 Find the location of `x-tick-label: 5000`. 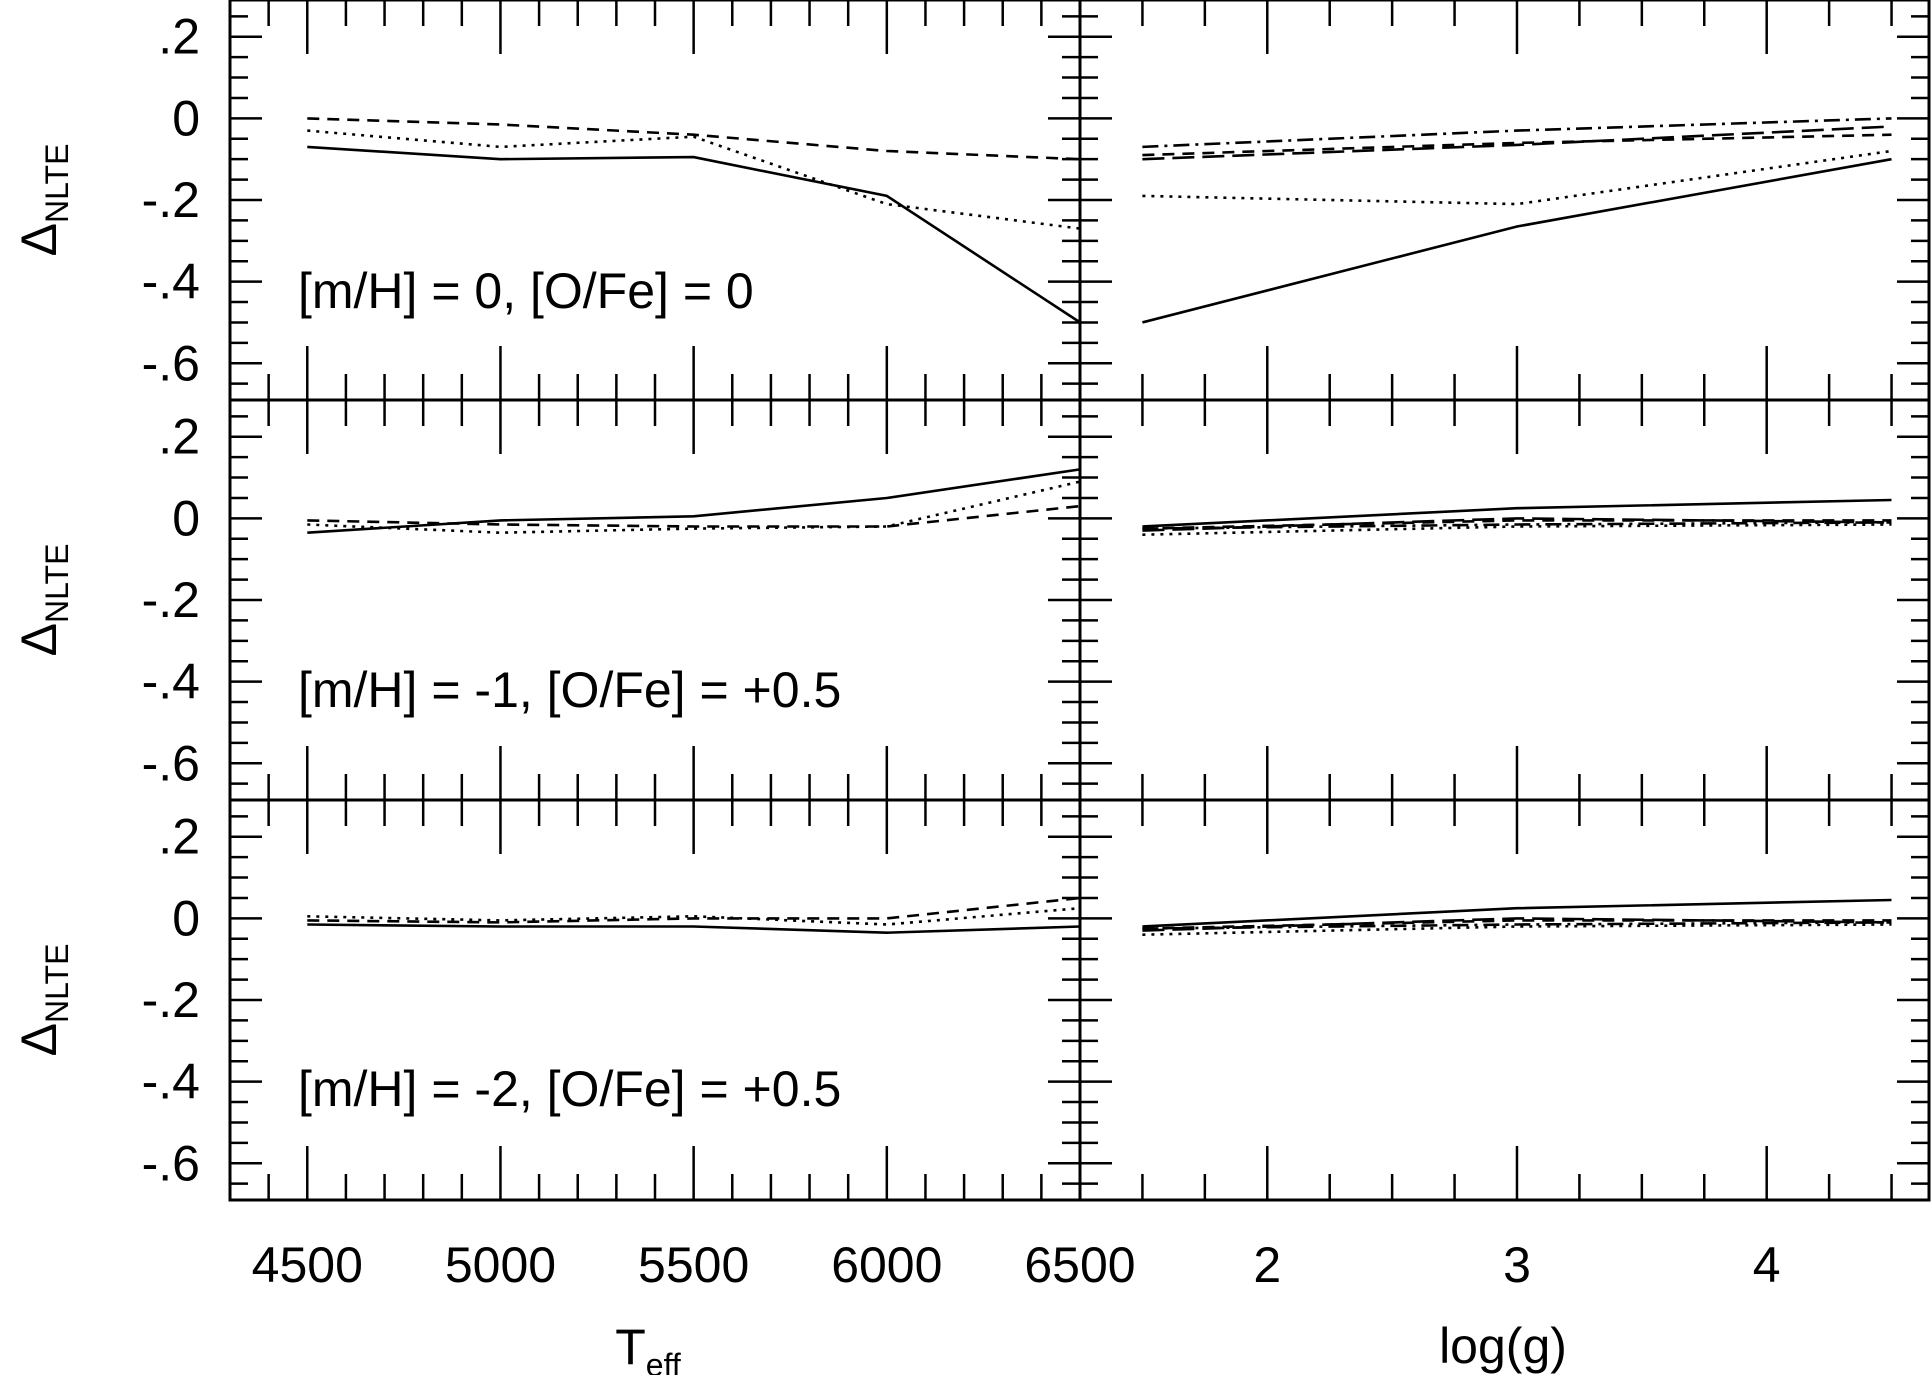

x-tick-label: 5000 is located at coordinates (500, 1265).